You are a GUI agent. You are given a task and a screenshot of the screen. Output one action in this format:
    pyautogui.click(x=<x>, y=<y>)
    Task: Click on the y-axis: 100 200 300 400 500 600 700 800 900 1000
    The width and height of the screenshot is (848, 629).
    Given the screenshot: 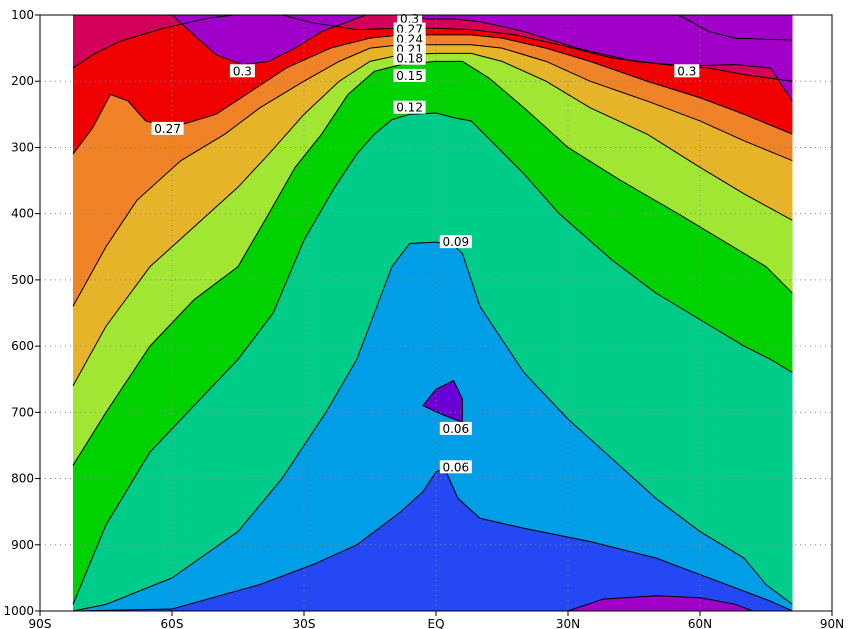 What is the action you would take?
    pyautogui.click(x=21, y=313)
    